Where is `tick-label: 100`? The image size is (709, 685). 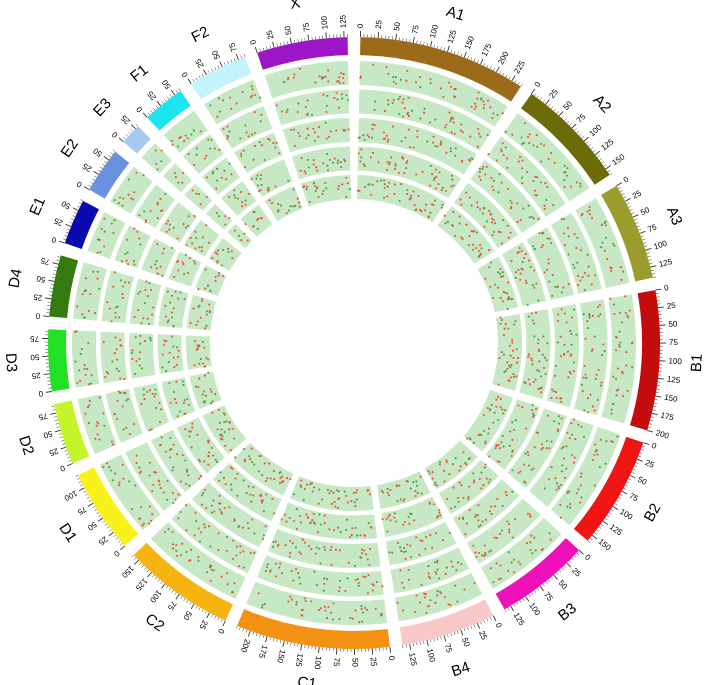
tick-label: 100 is located at coordinates (675, 361).